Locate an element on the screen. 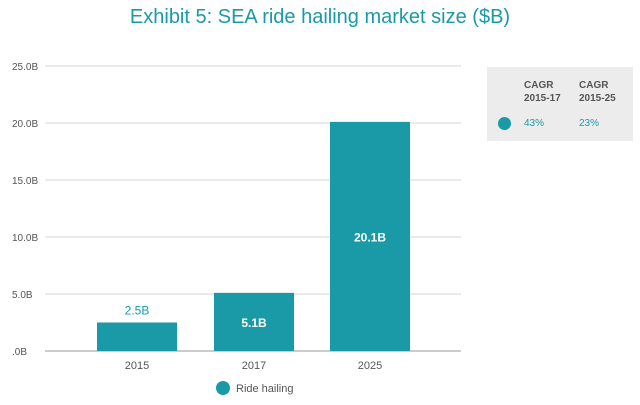  legend: Ride hailing is located at coordinates (254, 388).